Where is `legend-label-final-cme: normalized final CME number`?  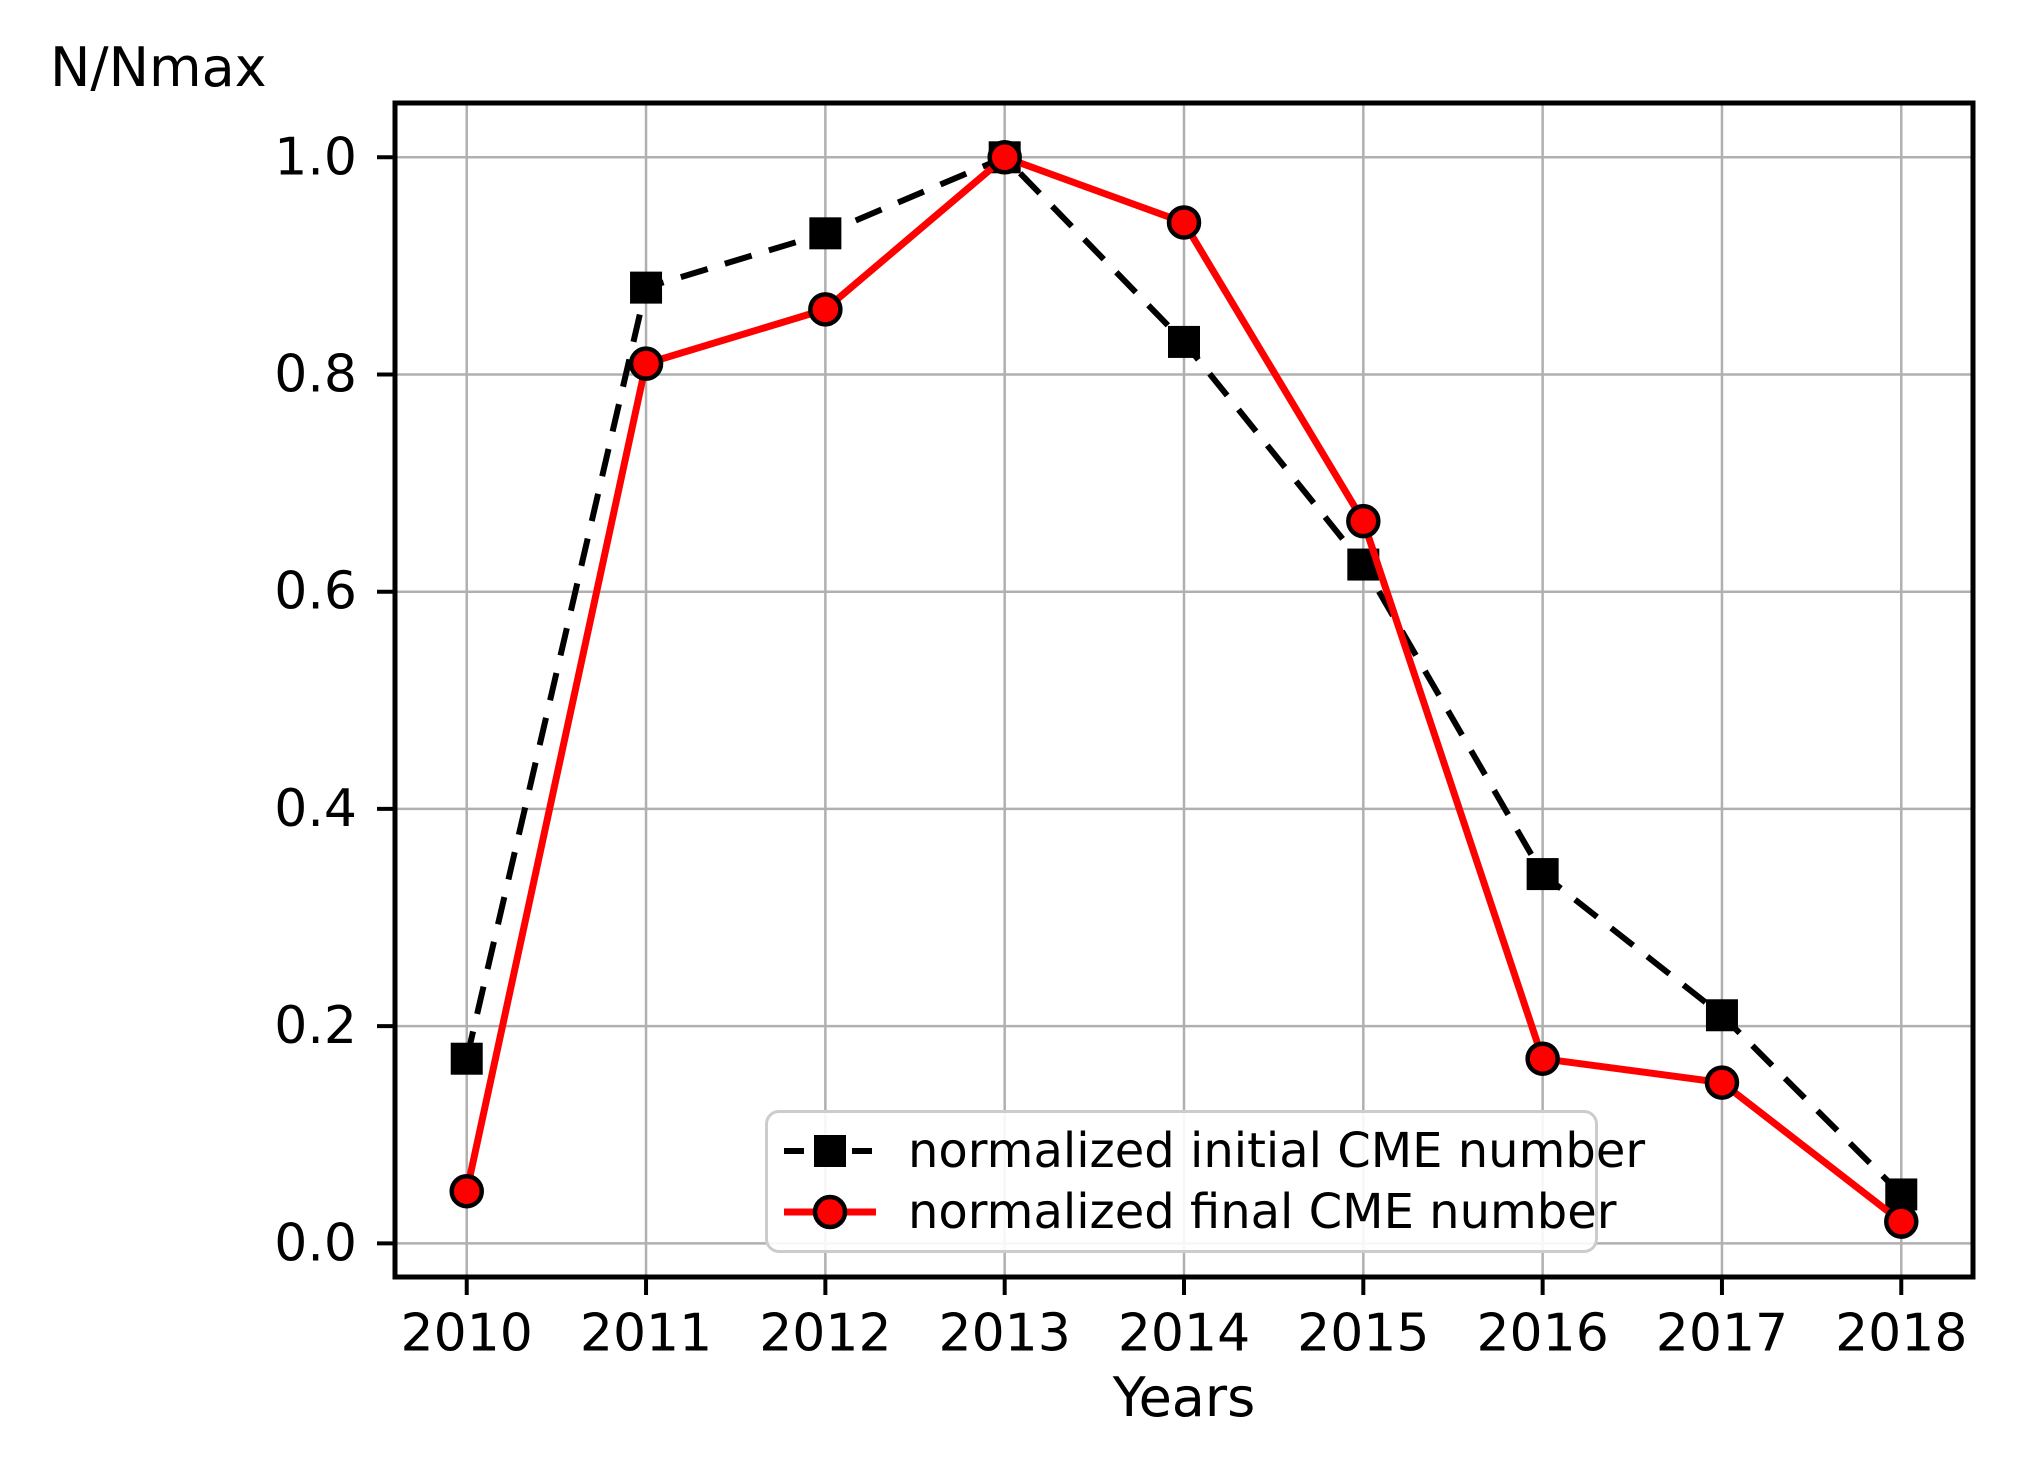 legend-label-final-cme: normalized final CME number is located at coordinates (1262, 1211).